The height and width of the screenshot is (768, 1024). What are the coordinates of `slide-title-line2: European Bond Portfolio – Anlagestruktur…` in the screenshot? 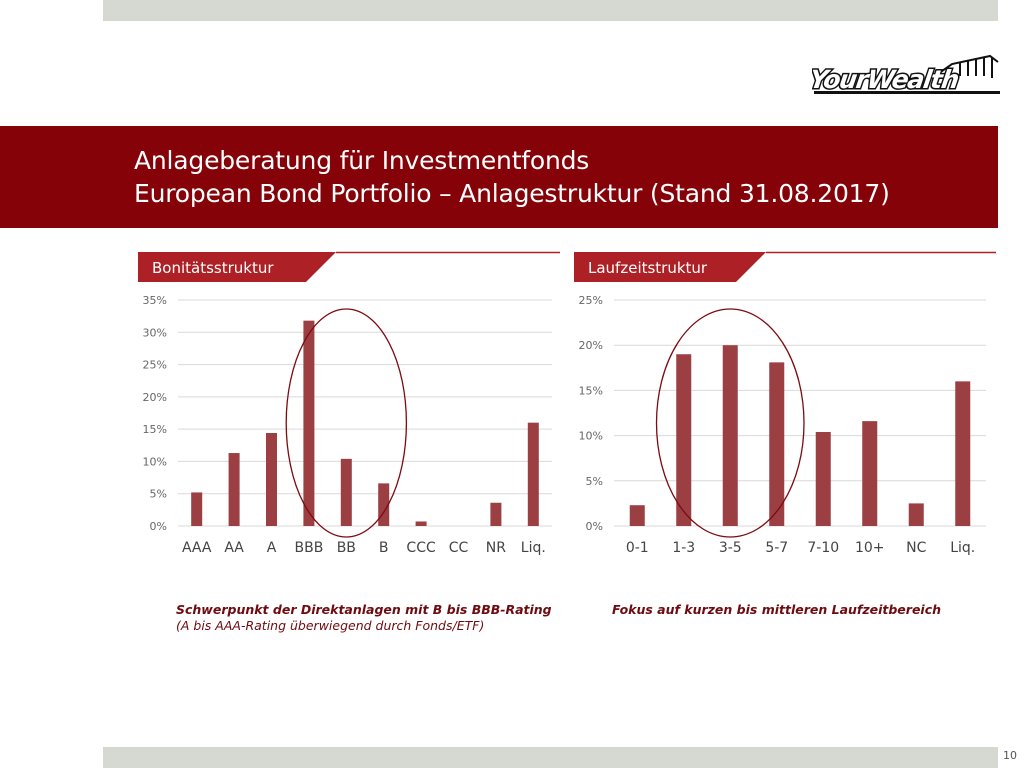 It's located at (512, 193).